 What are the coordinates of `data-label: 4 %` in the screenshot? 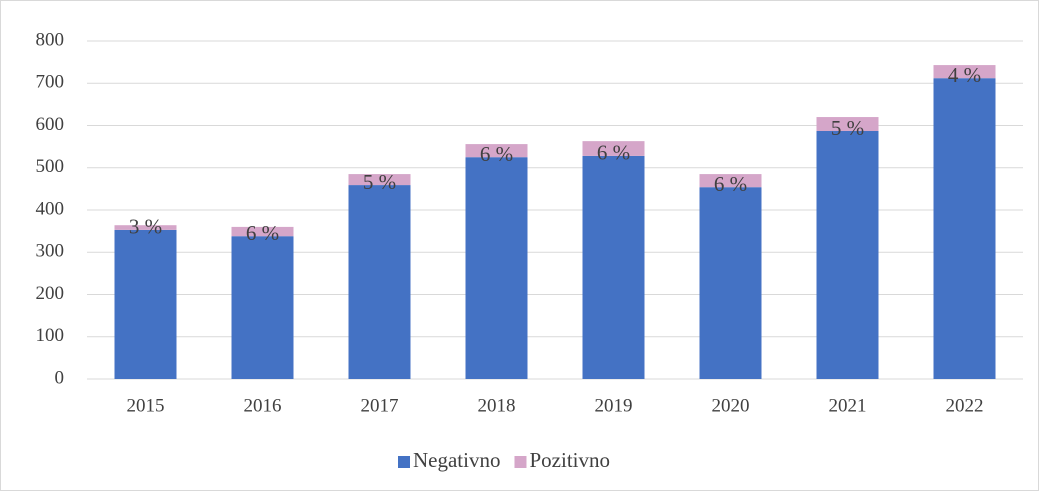 It's located at (964, 75).